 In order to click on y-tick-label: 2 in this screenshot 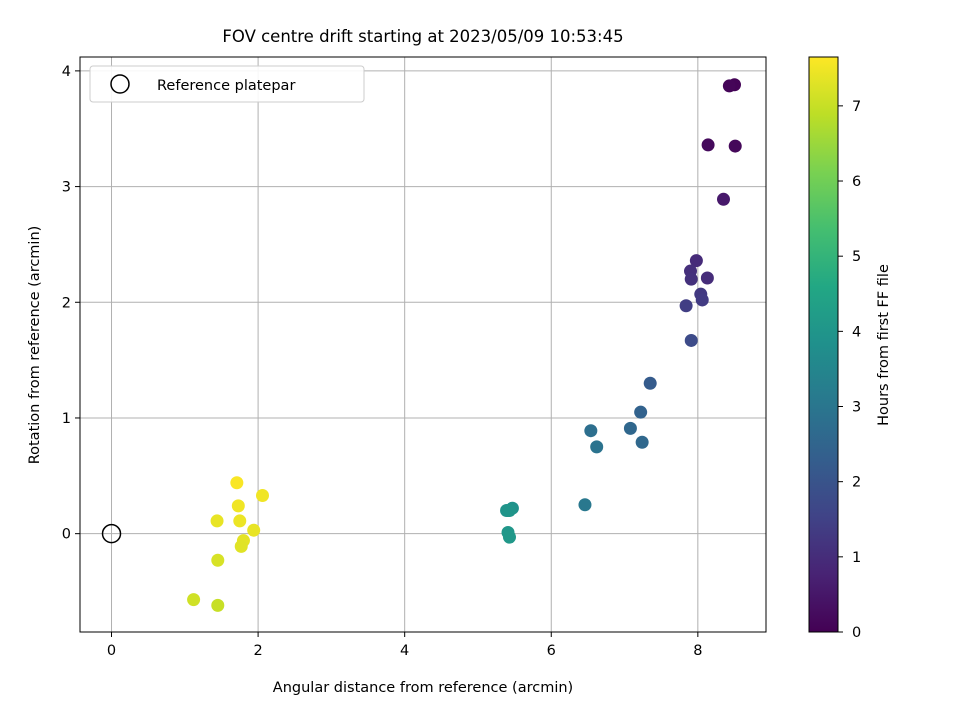, I will do `click(66, 303)`.